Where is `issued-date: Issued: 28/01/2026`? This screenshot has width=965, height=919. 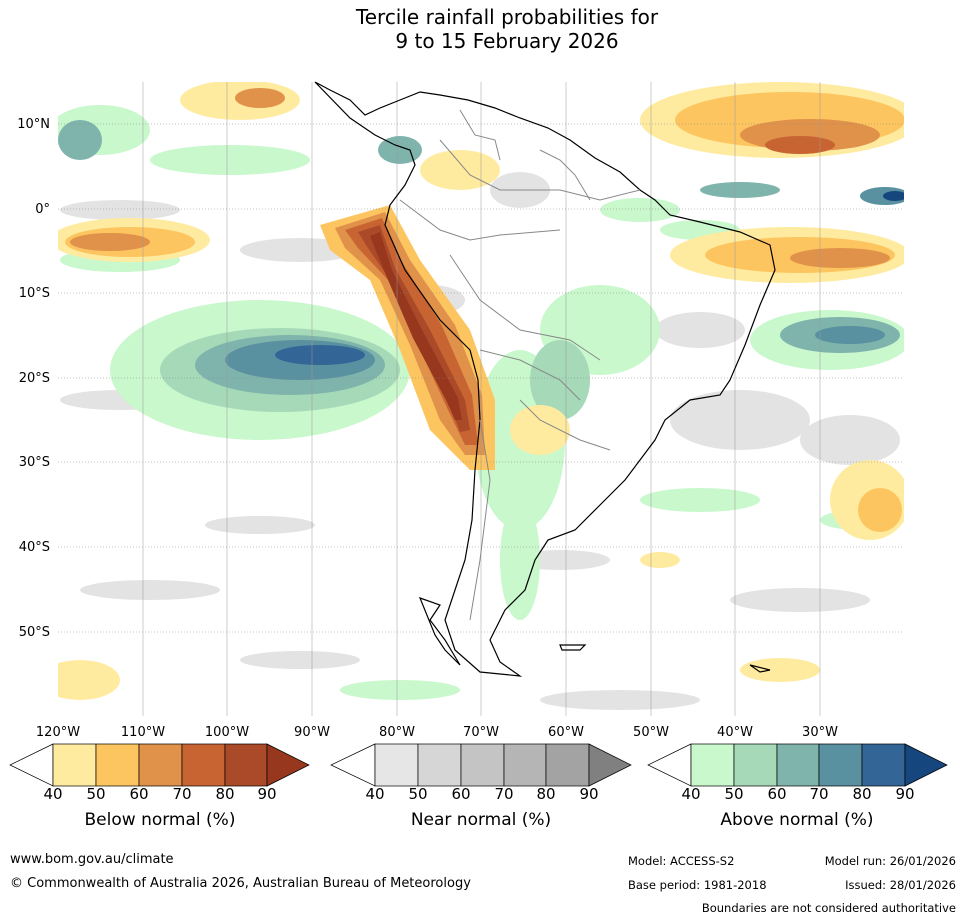
issued-date: Issued: 28/01/2026 is located at coordinates (900, 885).